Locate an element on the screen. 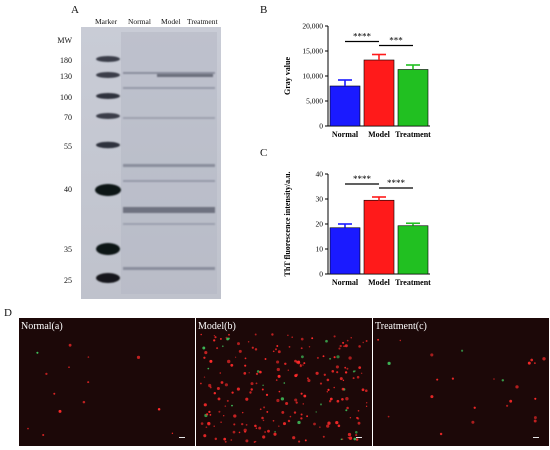 Image resolution: width=550 pixels, height=450 pixels. mw-marker-100: 100 is located at coordinates (66, 97).